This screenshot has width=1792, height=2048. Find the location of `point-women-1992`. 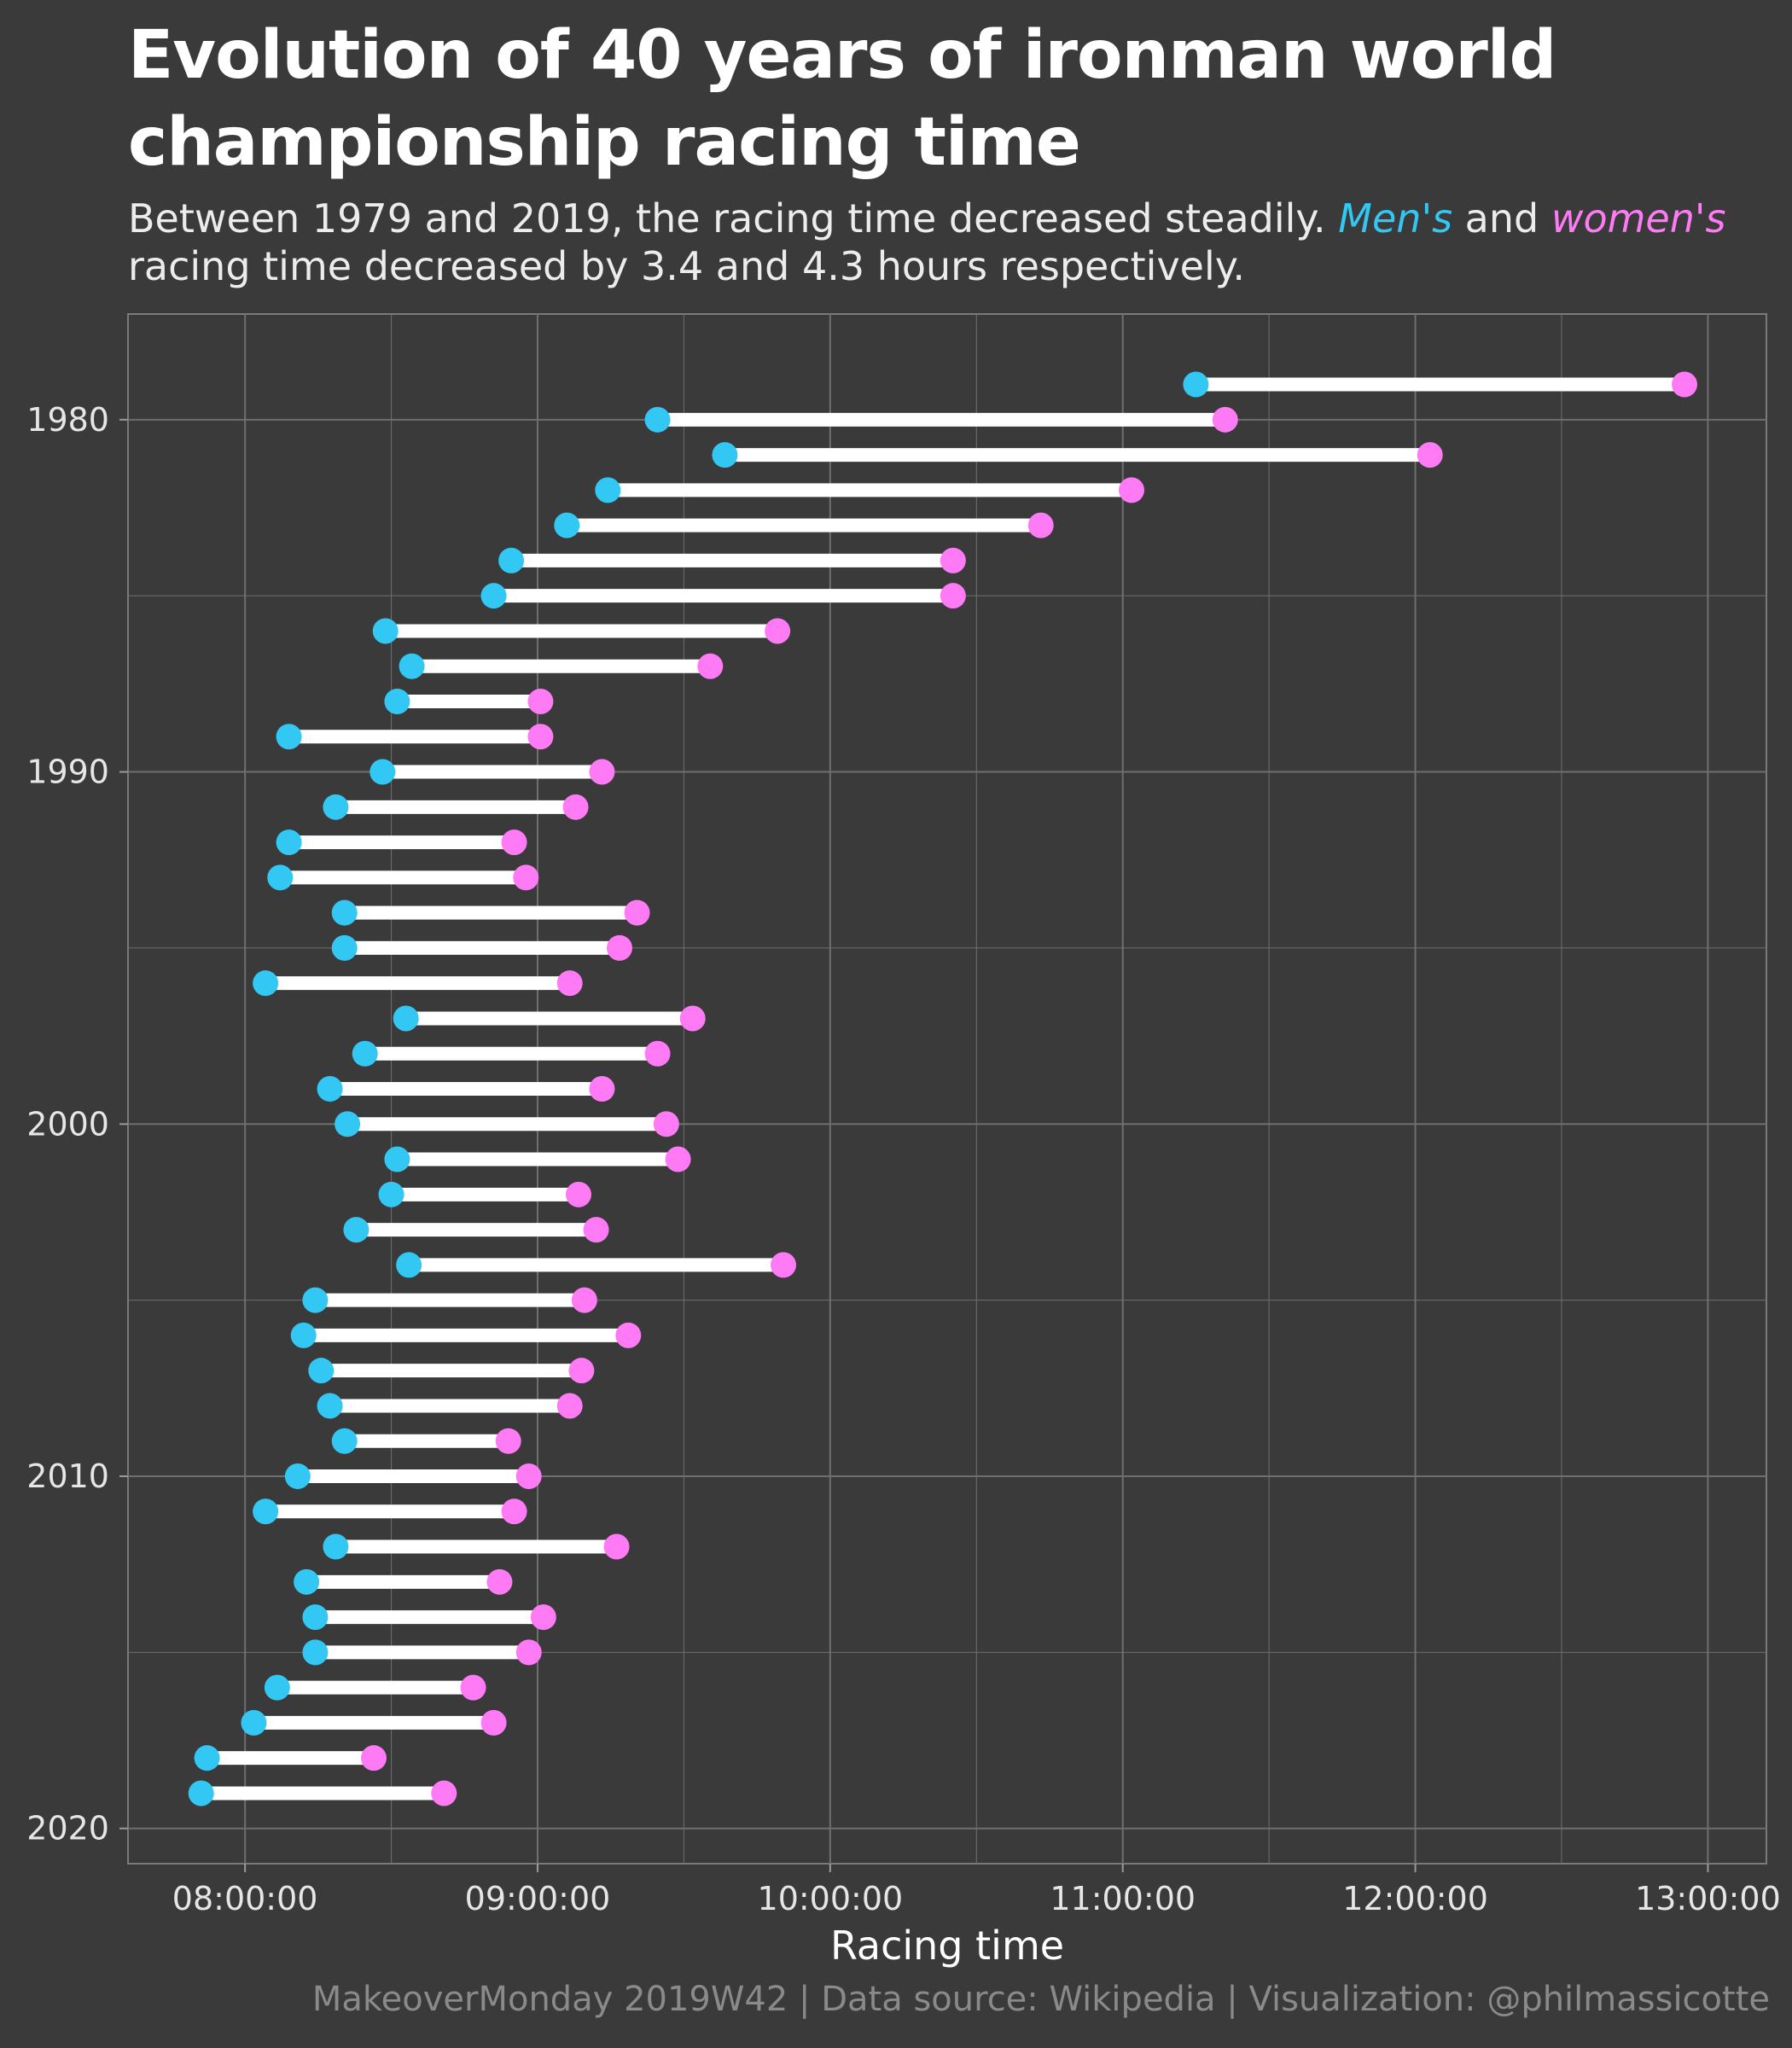

point-women-1992 is located at coordinates (514, 842).